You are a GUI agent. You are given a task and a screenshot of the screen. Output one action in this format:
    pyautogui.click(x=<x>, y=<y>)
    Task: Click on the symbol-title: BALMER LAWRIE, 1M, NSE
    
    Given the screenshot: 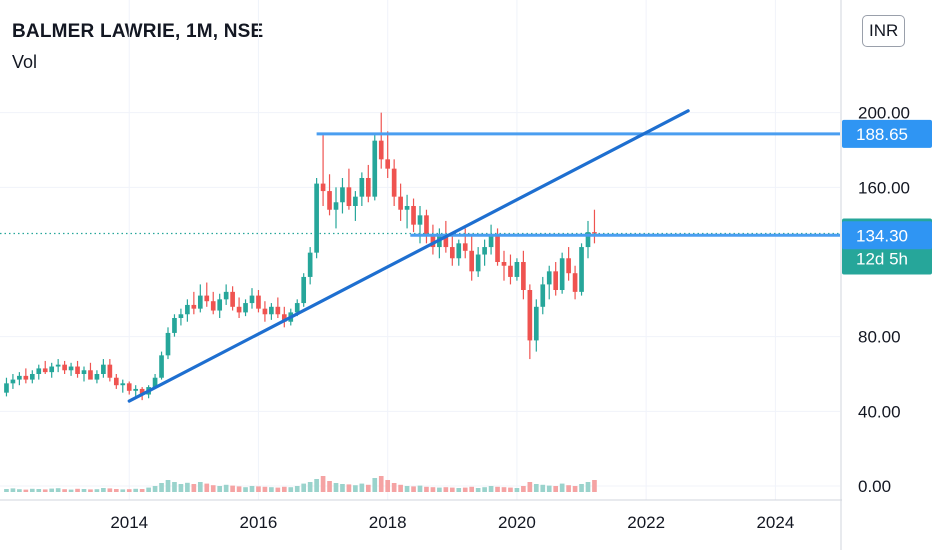 What is the action you would take?
    pyautogui.click(x=138, y=31)
    